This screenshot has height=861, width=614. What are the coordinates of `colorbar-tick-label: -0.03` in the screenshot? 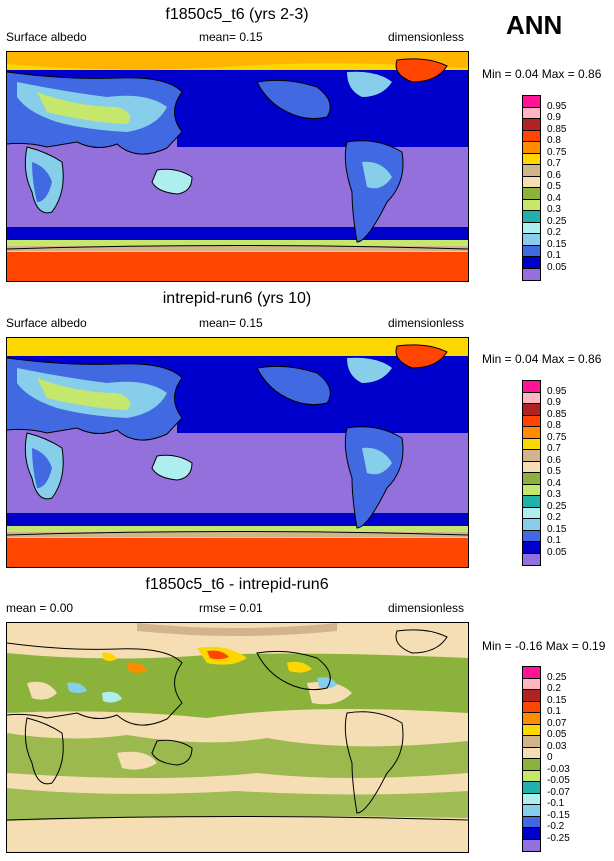 It's located at (558, 769).